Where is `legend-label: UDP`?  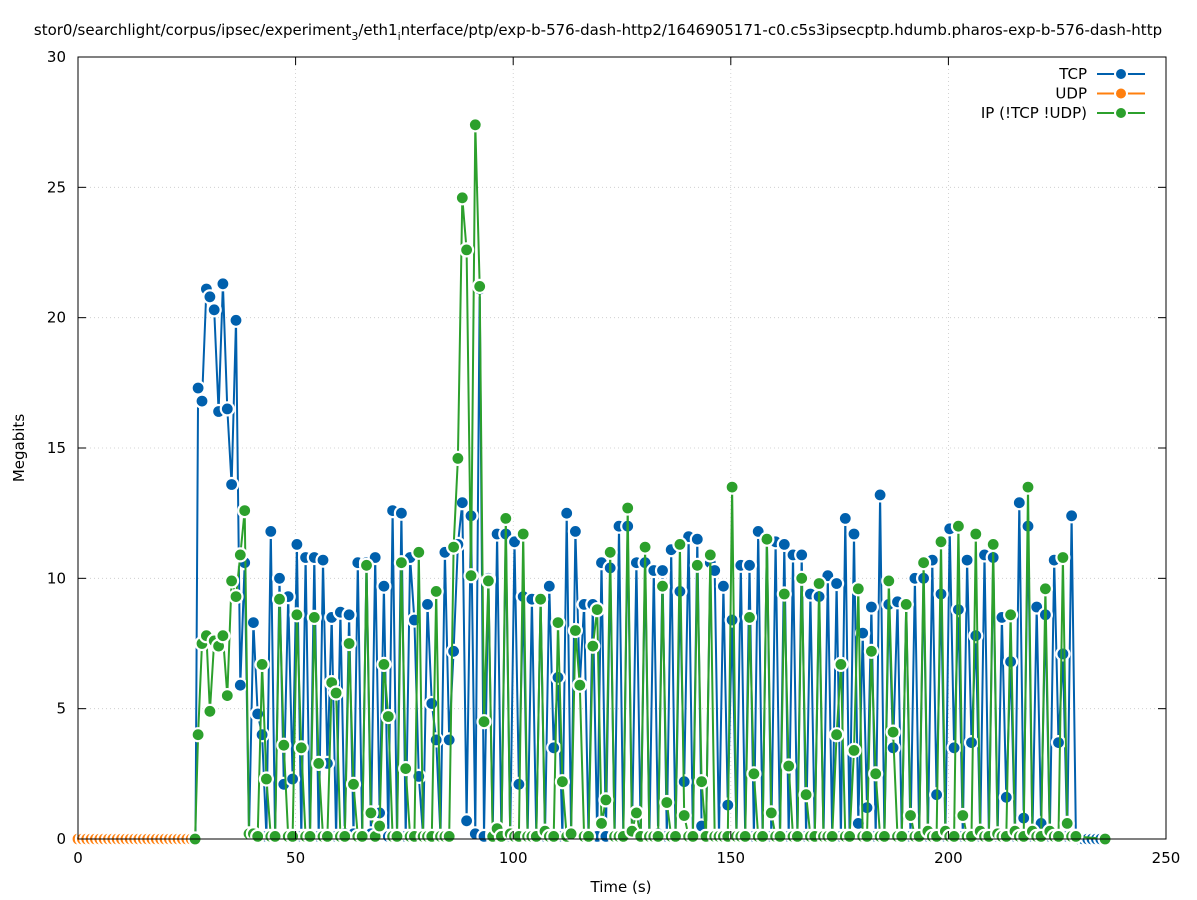 legend-label: UDP is located at coordinates (1071, 94).